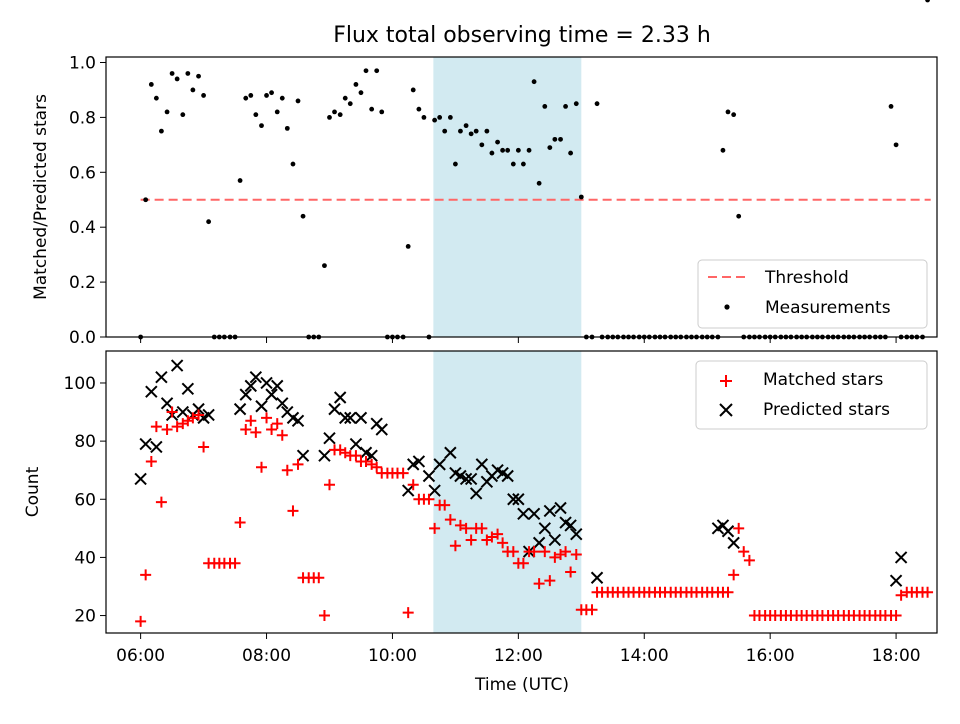 The height and width of the screenshot is (724, 960). Describe the element at coordinates (85, 617) in the screenshot. I see `count-y-tick-label: 20` at that location.